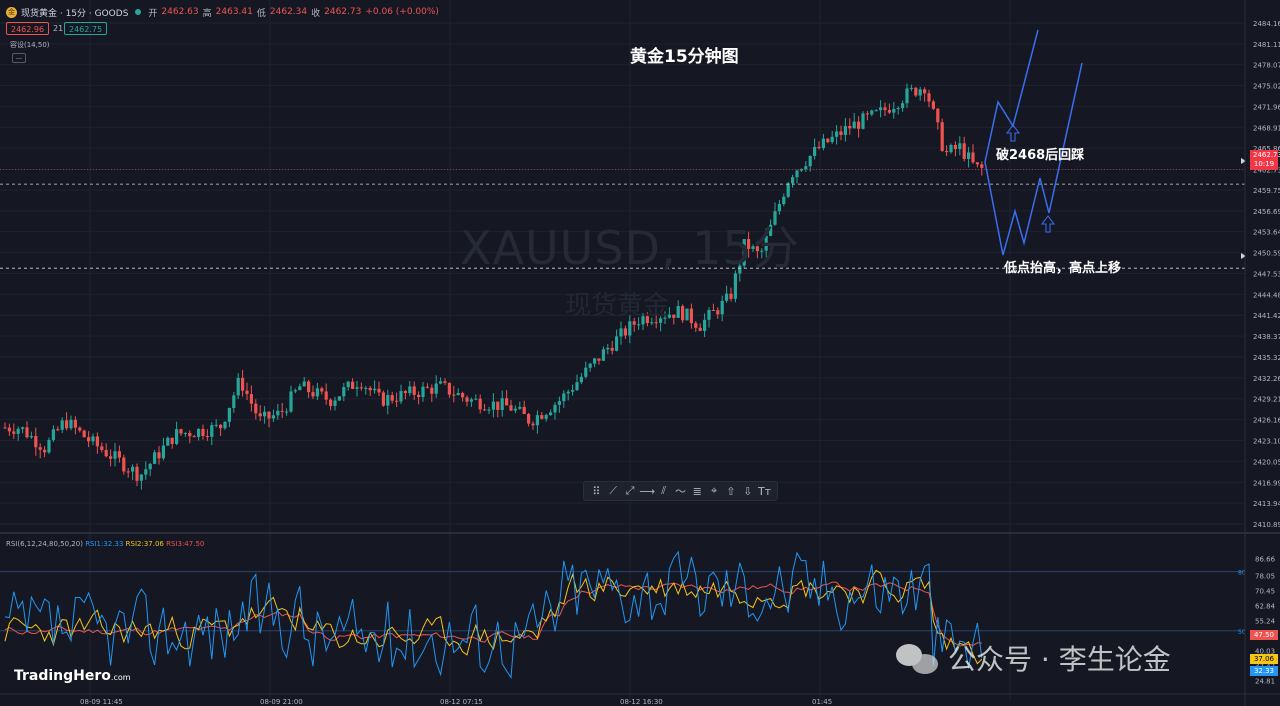 Image resolution: width=1280 pixels, height=706 pixels. What do you see at coordinates (1264, 659) in the screenshot?
I see `rsi2-tag: 37.06` at bounding box center [1264, 659].